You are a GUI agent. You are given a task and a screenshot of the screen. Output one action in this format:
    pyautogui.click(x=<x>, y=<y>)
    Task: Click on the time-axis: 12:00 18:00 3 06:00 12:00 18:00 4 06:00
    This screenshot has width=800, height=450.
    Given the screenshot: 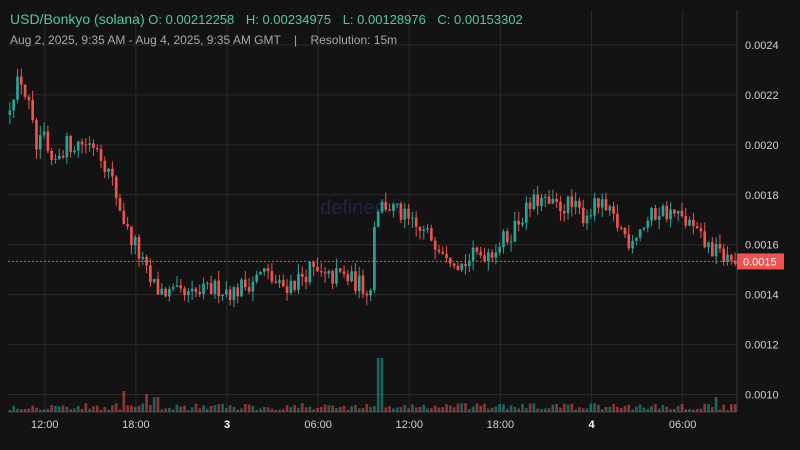 What is the action you would take?
    pyautogui.click(x=363, y=425)
    